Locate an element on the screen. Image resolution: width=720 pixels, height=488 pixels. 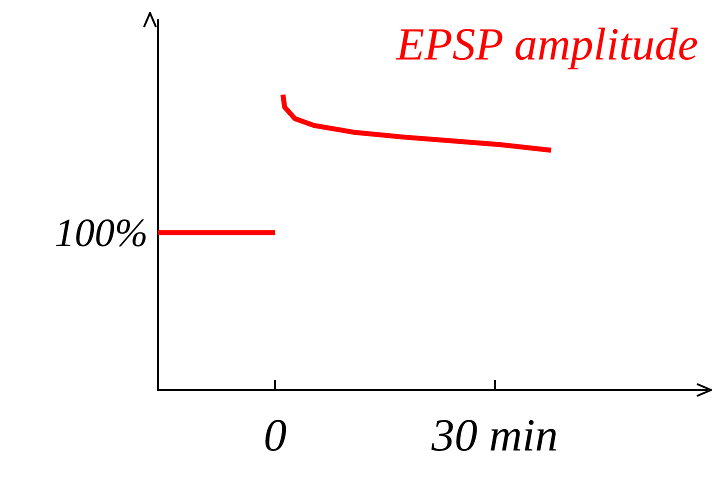
annotation: 100% is located at coordinates (101, 233).